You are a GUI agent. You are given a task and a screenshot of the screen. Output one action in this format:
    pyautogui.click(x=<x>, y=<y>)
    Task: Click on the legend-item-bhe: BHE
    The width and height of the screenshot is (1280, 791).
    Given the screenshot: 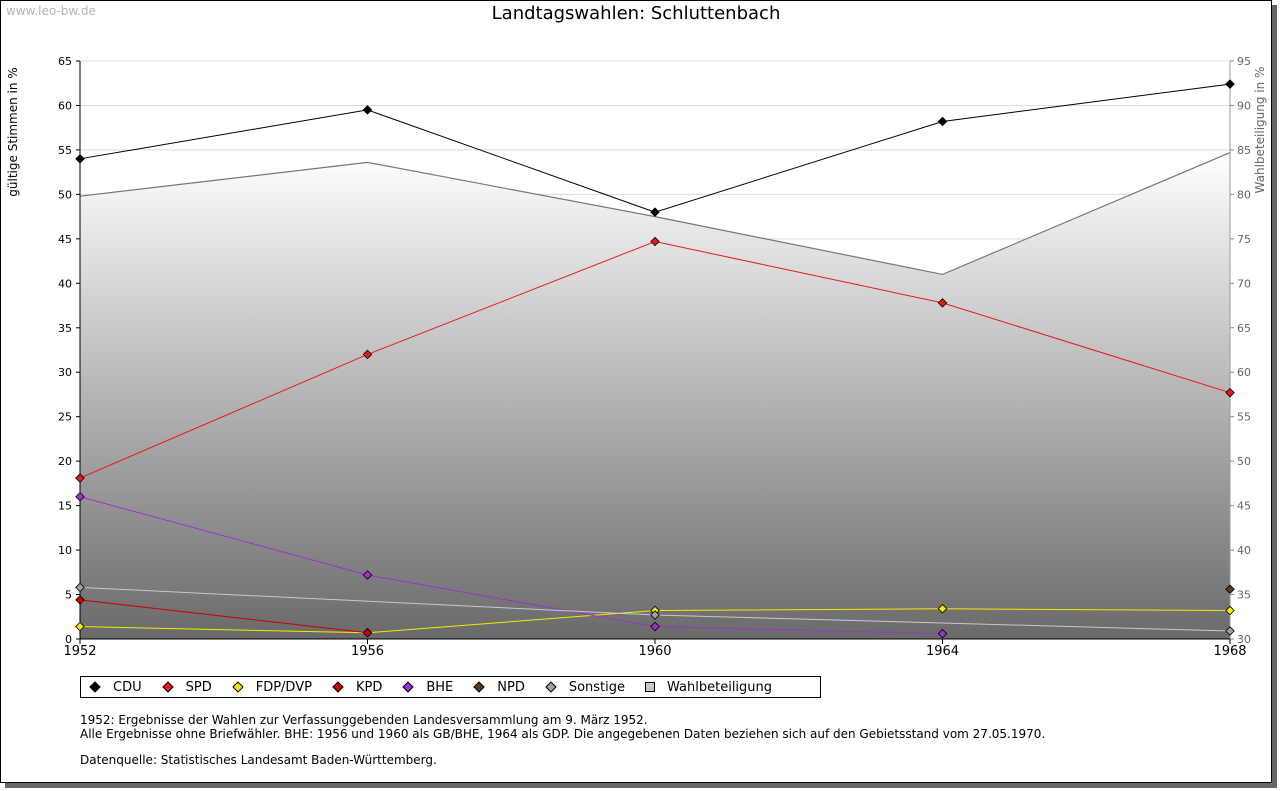 What is the action you would take?
    pyautogui.click(x=427, y=687)
    